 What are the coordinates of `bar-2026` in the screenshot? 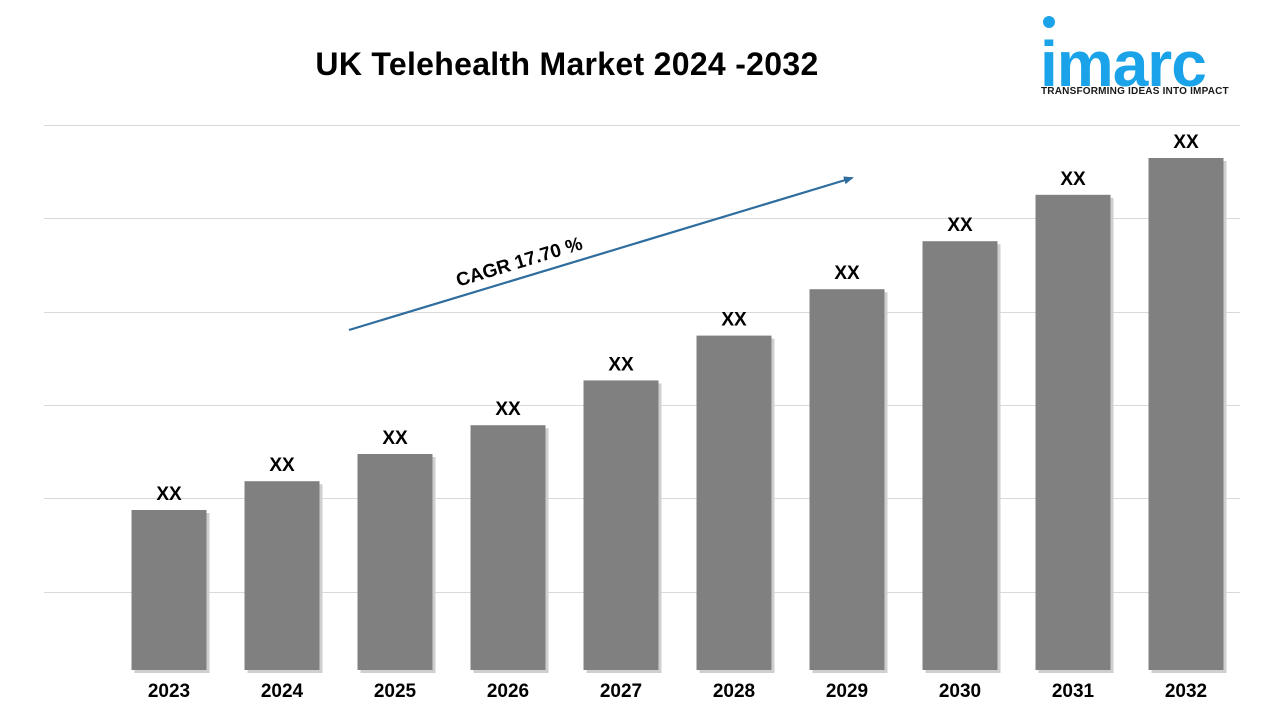 It's located at (508, 547).